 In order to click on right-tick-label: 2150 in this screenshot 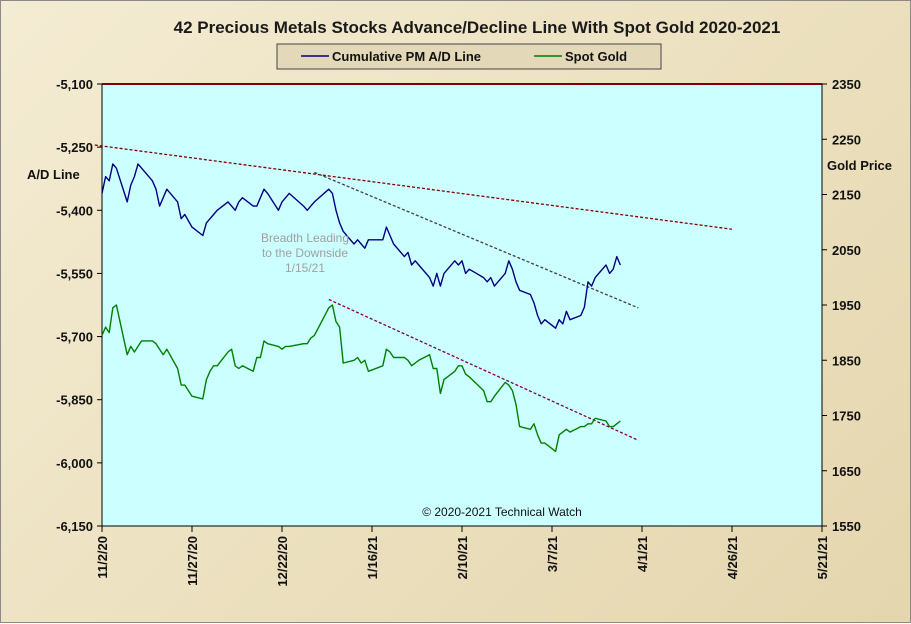, I will do `click(846, 195)`.